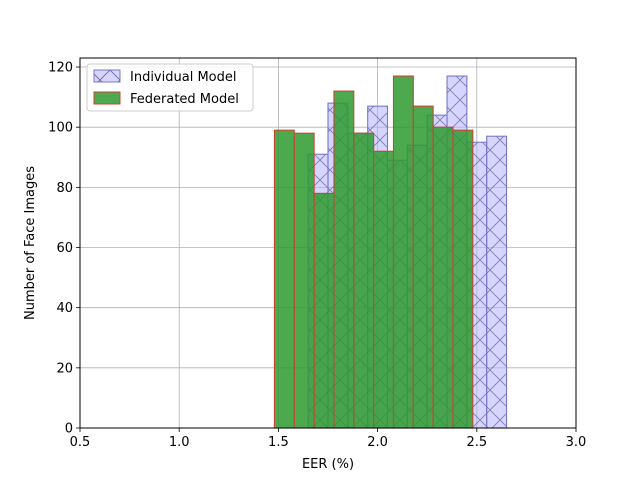  Describe the element at coordinates (80, 442) in the screenshot. I see `x-tick-label: 0.5` at that location.